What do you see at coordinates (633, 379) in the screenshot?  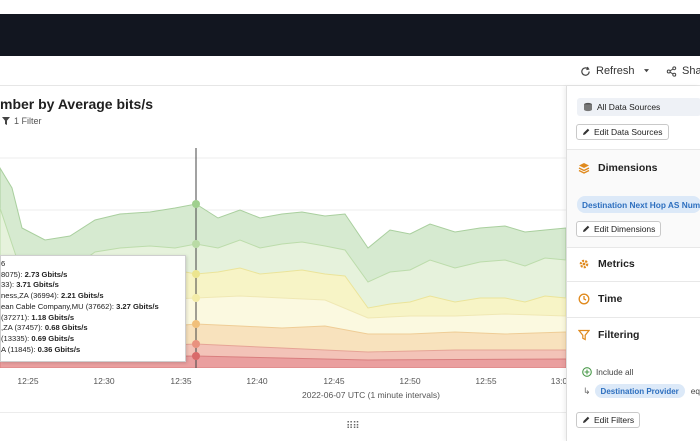 I see `filtering-section: Filtering` at bounding box center [633, 379].